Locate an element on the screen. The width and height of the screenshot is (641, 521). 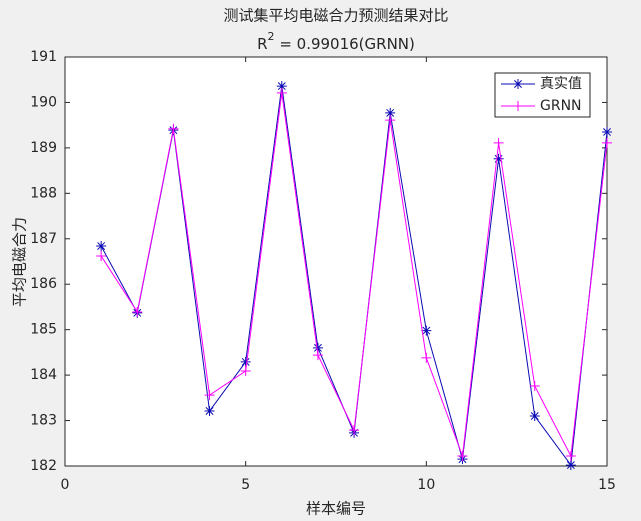
y-tick-label: 185 is located at coordinates (43, 330).